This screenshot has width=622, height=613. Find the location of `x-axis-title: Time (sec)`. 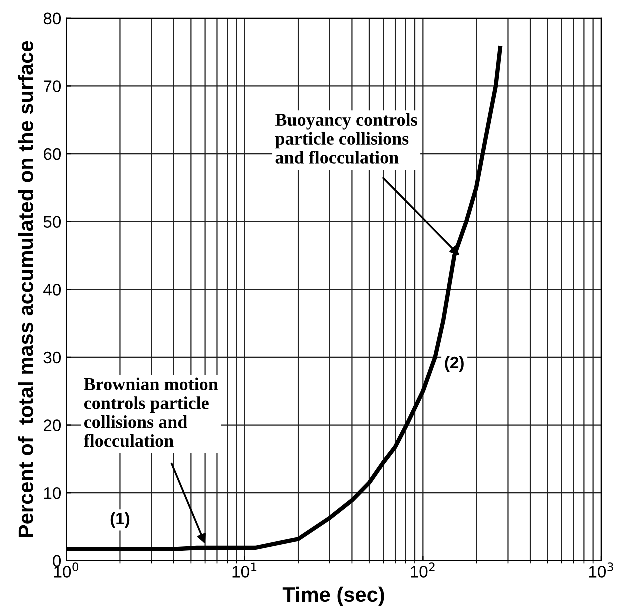

x-axis-title: Time (sec) is located at coordinates (333, 596).